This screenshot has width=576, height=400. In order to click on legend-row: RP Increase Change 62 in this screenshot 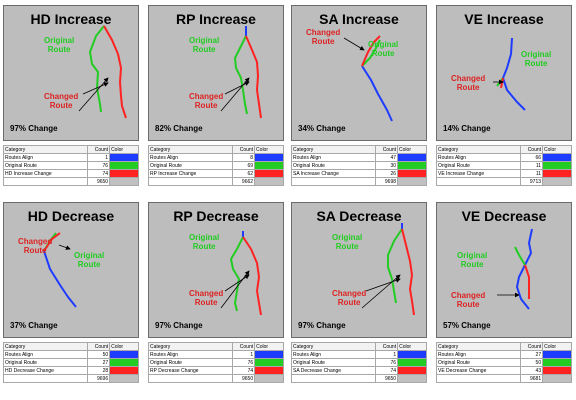, I will do `click(216, 173)`.